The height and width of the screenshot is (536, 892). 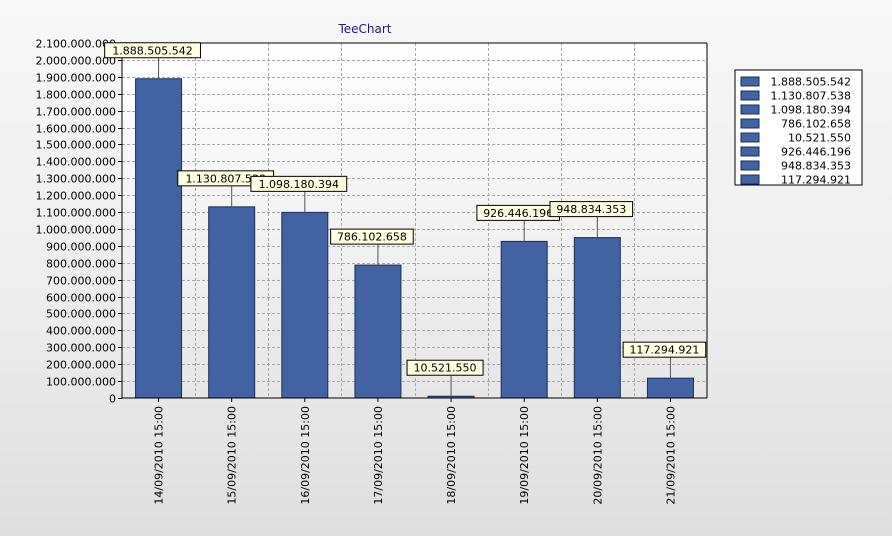 I want to click on x-tick-label: 15/09/2010 15:00, so click(x=232, y=455).